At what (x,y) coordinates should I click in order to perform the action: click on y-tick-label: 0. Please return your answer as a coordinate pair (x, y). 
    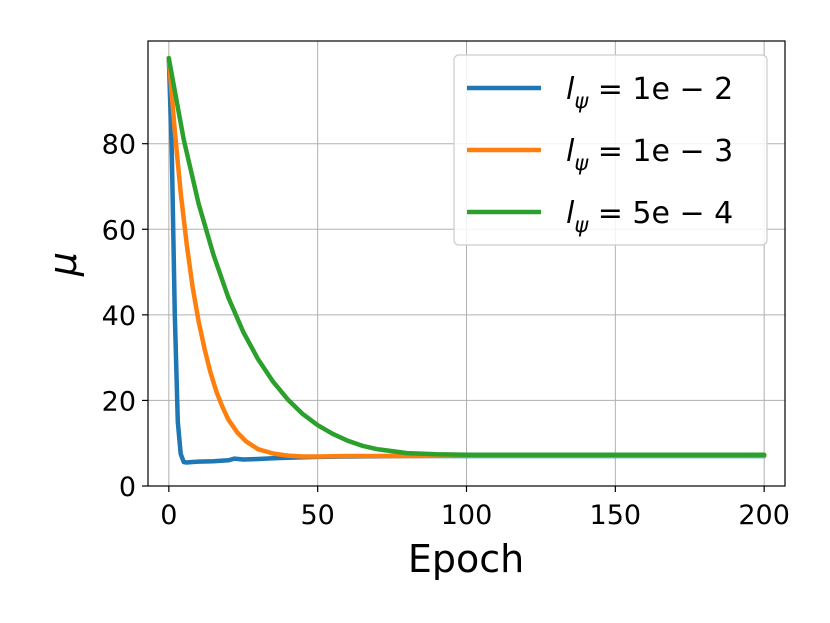
    Looking at the image, I should click on (127, 487).